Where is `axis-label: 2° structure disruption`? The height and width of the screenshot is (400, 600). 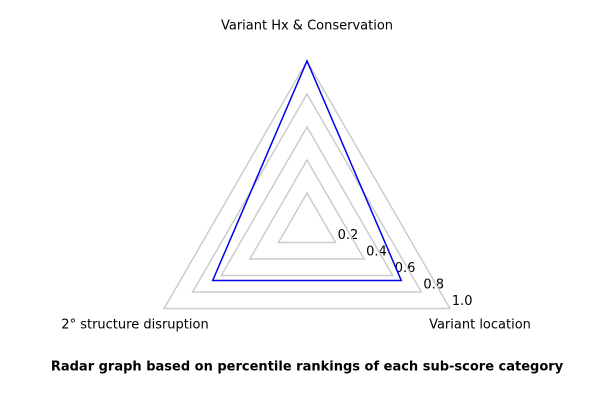
axis-label: 2° structure disruption is located at coordinates (134, 325).